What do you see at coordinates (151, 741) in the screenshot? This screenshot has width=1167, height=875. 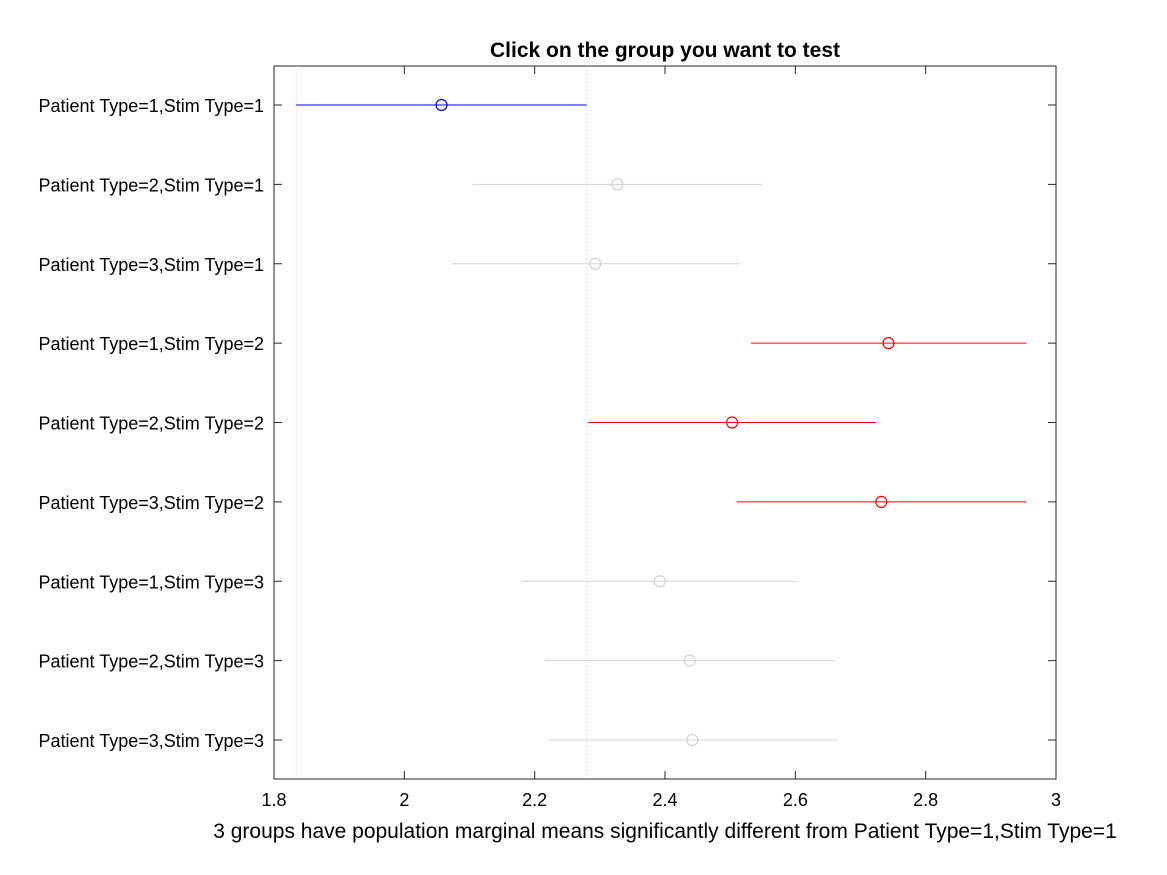 I see `group-label: Patient Type=3,Stim Type=3` at bounding box center [151, 741].